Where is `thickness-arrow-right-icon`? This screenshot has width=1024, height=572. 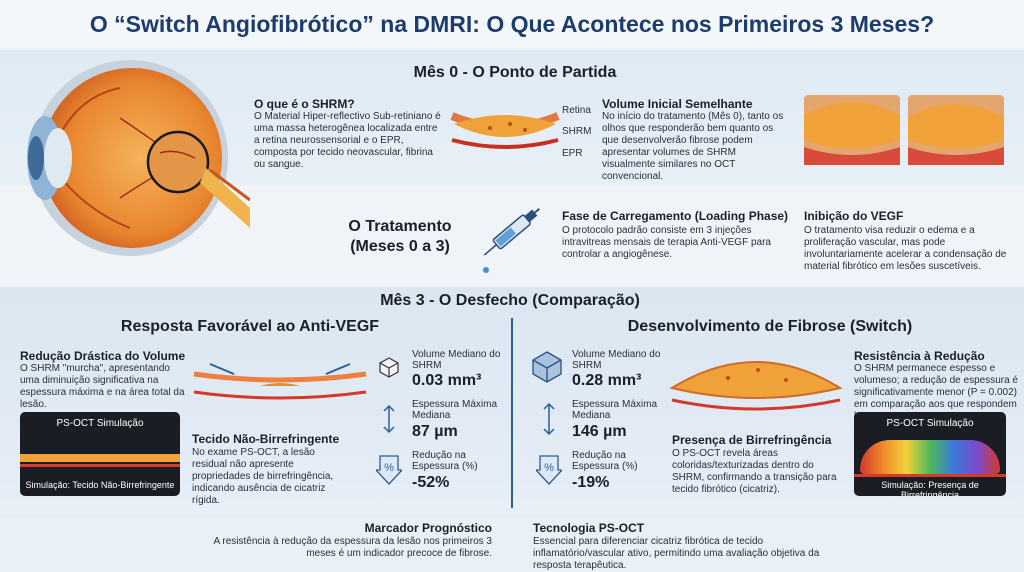
thickness-arrow-right-icon is located at coordinates (549, 419).